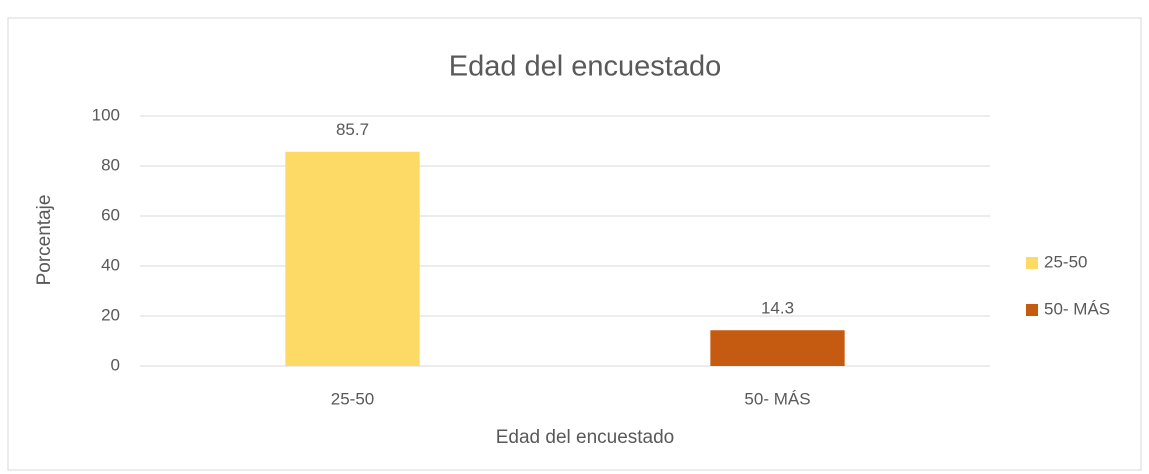 This screenshot has width=1149, height=474. What do you see at coordinates (115, 364) in the screenshot?
I see `y-tick-label: 0` at bounding box center [115, 364].